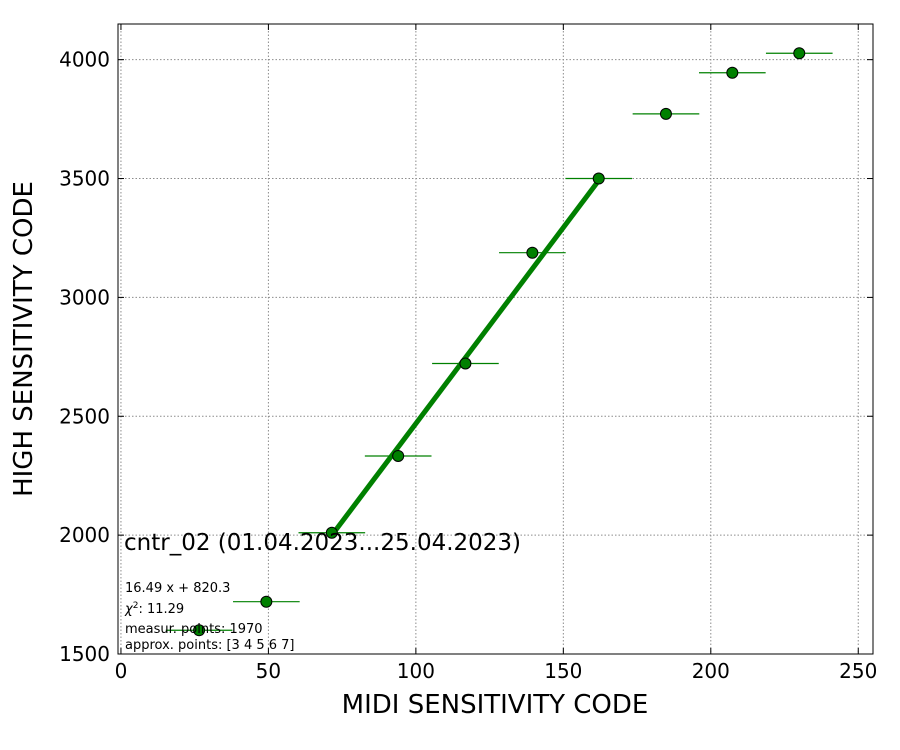  Describe the element at coordinates (84, 297) in the screenshot. I see `y-tick-label: 3000` at that location.